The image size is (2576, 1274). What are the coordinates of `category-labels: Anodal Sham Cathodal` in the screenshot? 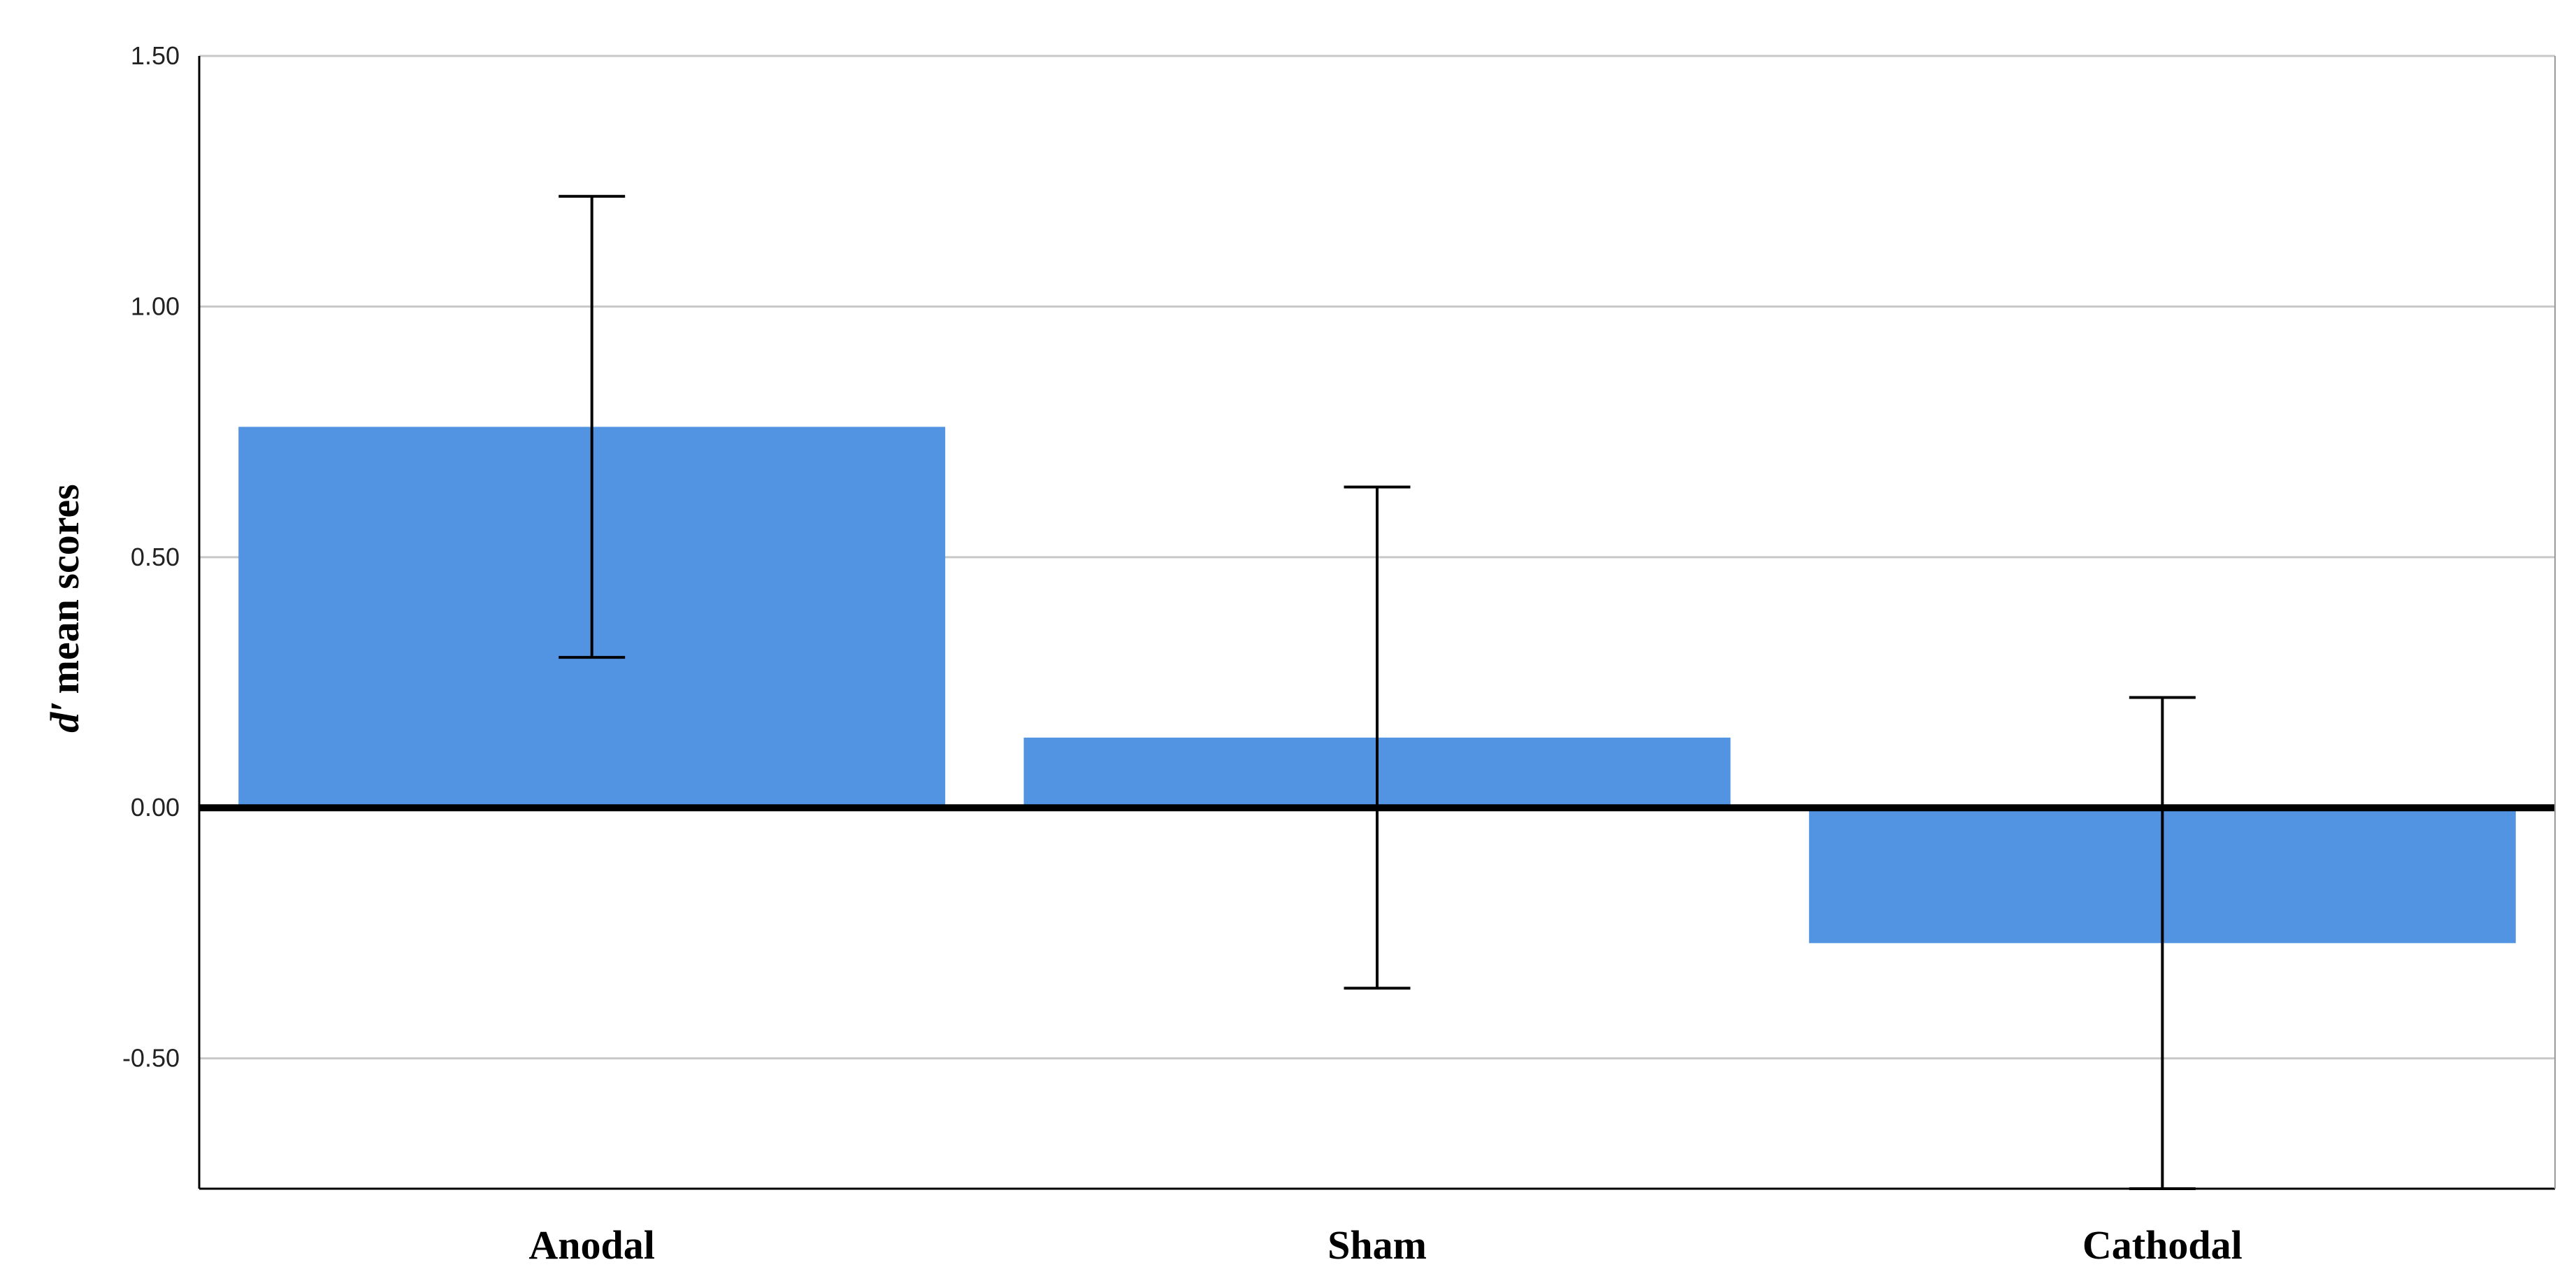 It's located at (1385, 1245).